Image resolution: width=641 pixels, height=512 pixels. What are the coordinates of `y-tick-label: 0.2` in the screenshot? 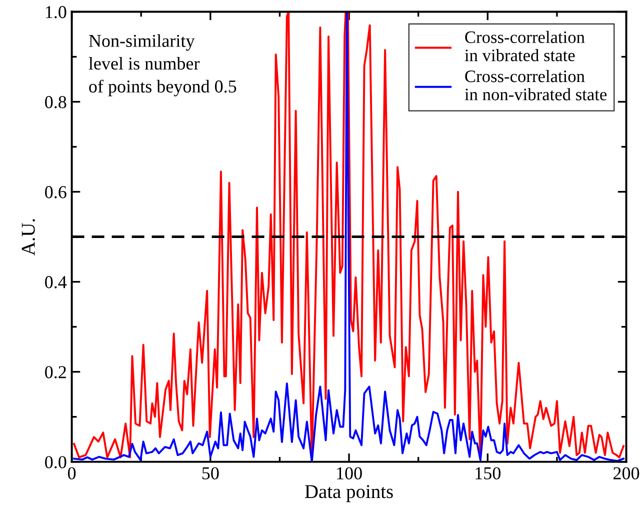 It's located at (55, 372).